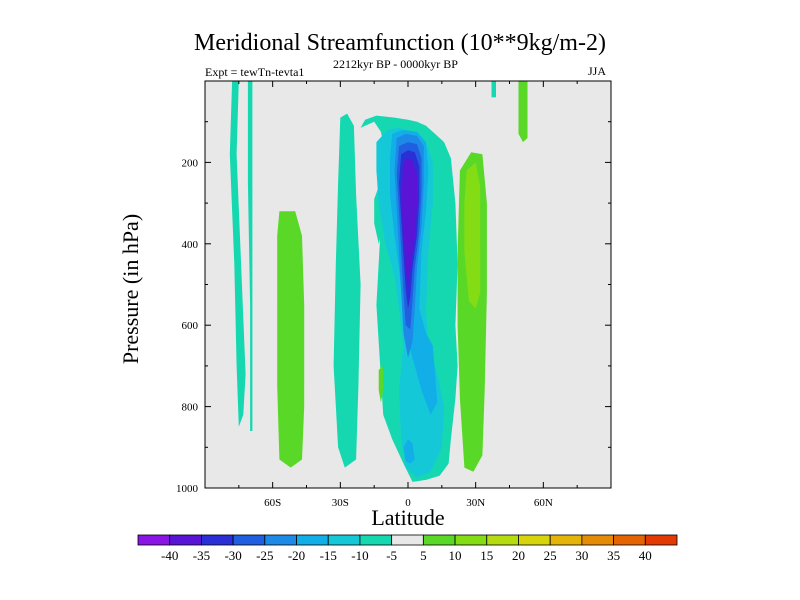 This screenshot has height=600, width=800. What do you see at coordinates (190, 245) in the screenshot?
I see `y-tick-label: 400` at bounding box center [190, 245].